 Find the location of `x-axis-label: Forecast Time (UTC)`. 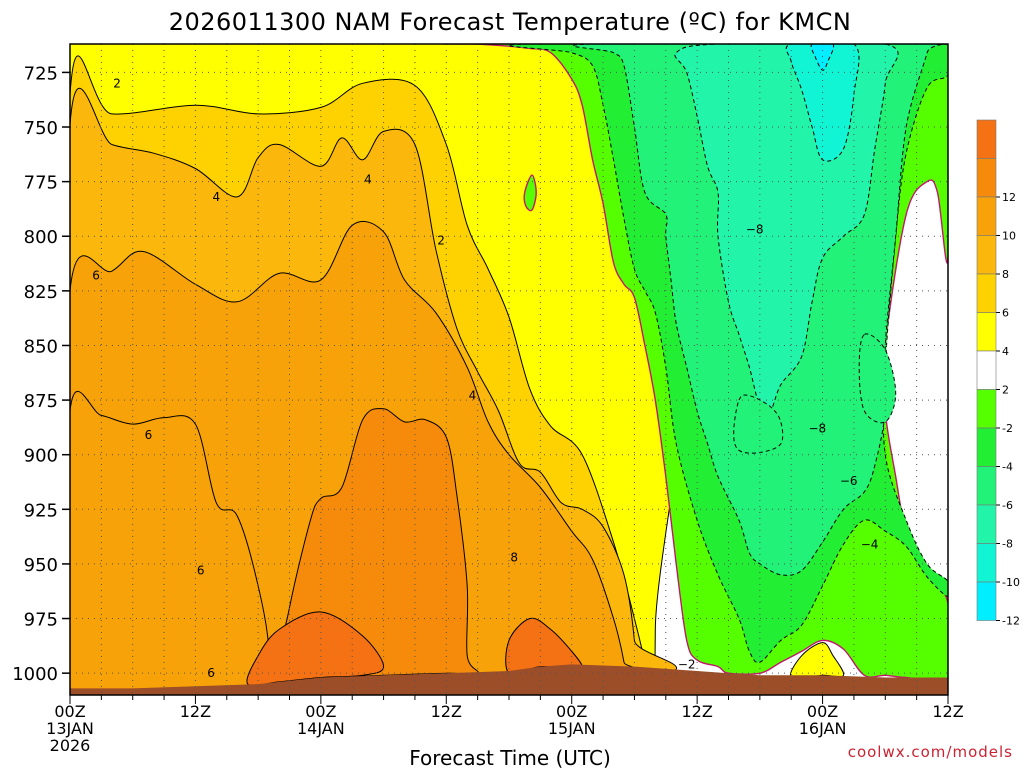

x-axis-label: Forecast Time (UTC) is located at coordinates (510, 757).